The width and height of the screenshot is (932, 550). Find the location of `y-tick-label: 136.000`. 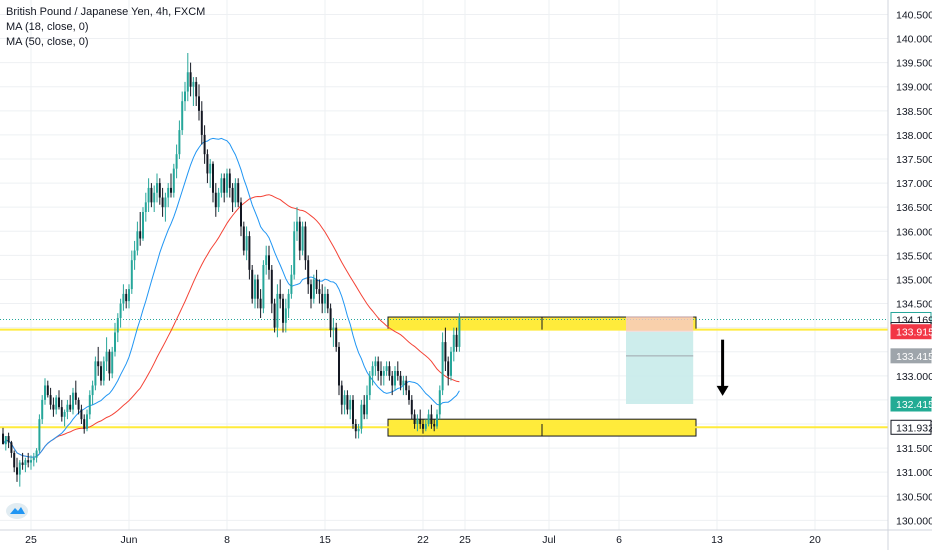

y-tick-label: 136.000 is located at coordinates (914, 232).